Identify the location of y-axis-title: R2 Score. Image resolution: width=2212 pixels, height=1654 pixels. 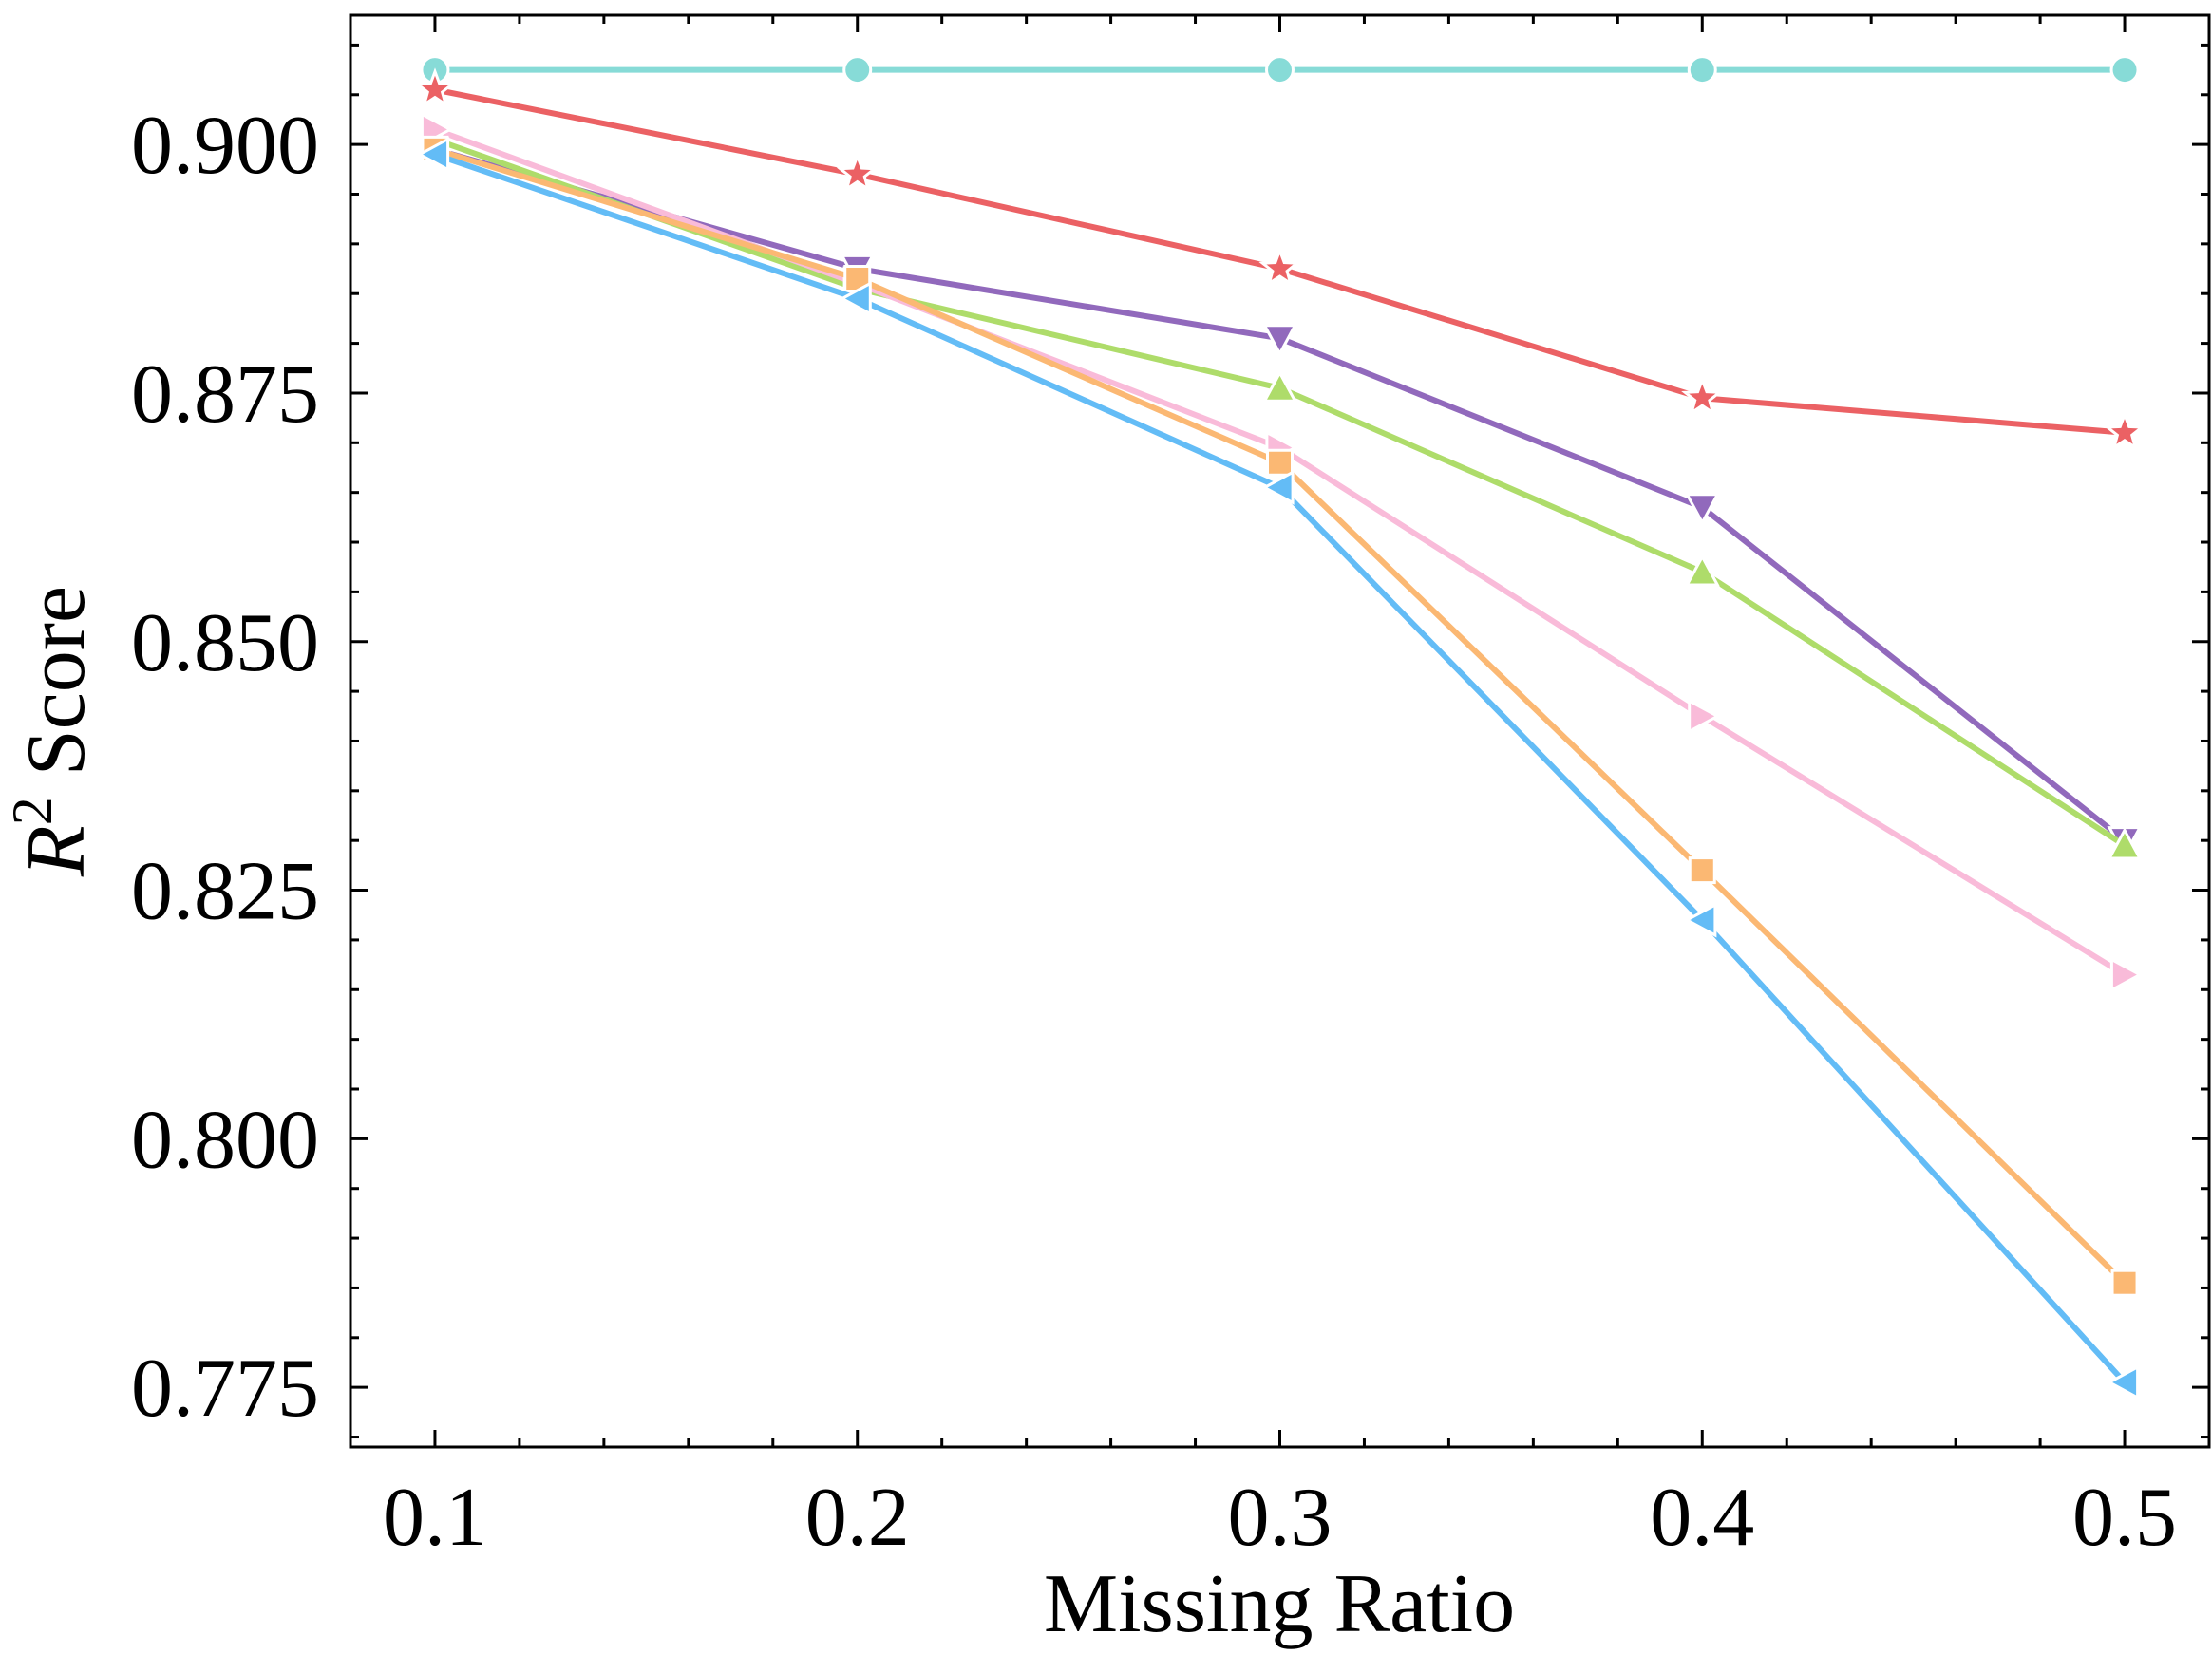
(52, 731).